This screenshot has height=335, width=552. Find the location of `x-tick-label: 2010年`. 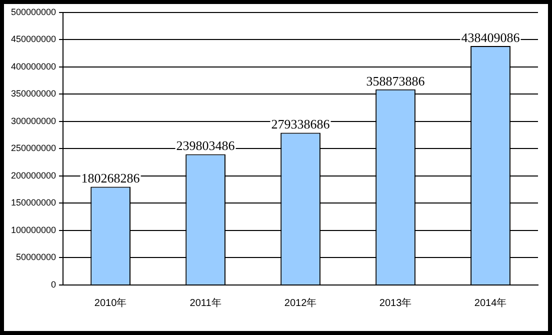

x-tick-label: 2010年 is located at coordinates (110, 302).